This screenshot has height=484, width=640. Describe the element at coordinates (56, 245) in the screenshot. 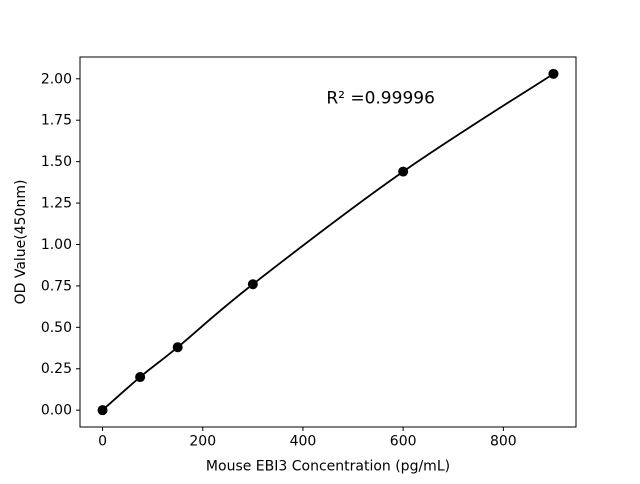

I see `y-tick-label: 1.00` at that location.